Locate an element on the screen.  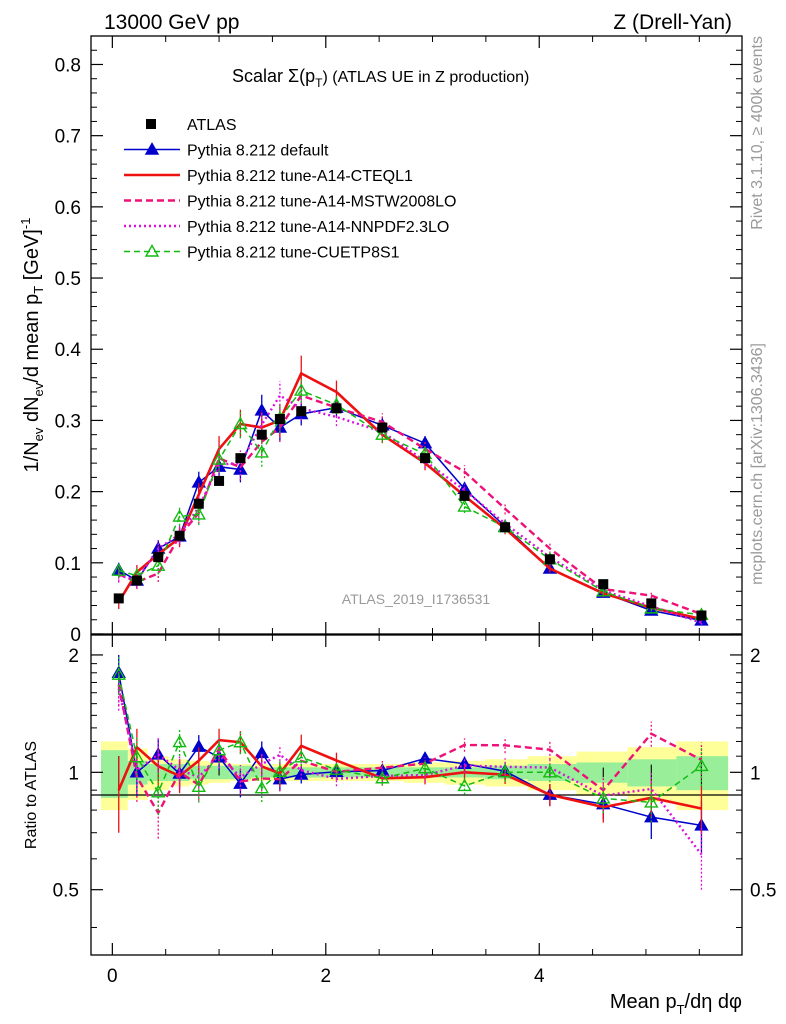
legend-label-mstw: Pythia 8.212 tune-A14-MSTW2008LO is located at coordinates (321, 202).